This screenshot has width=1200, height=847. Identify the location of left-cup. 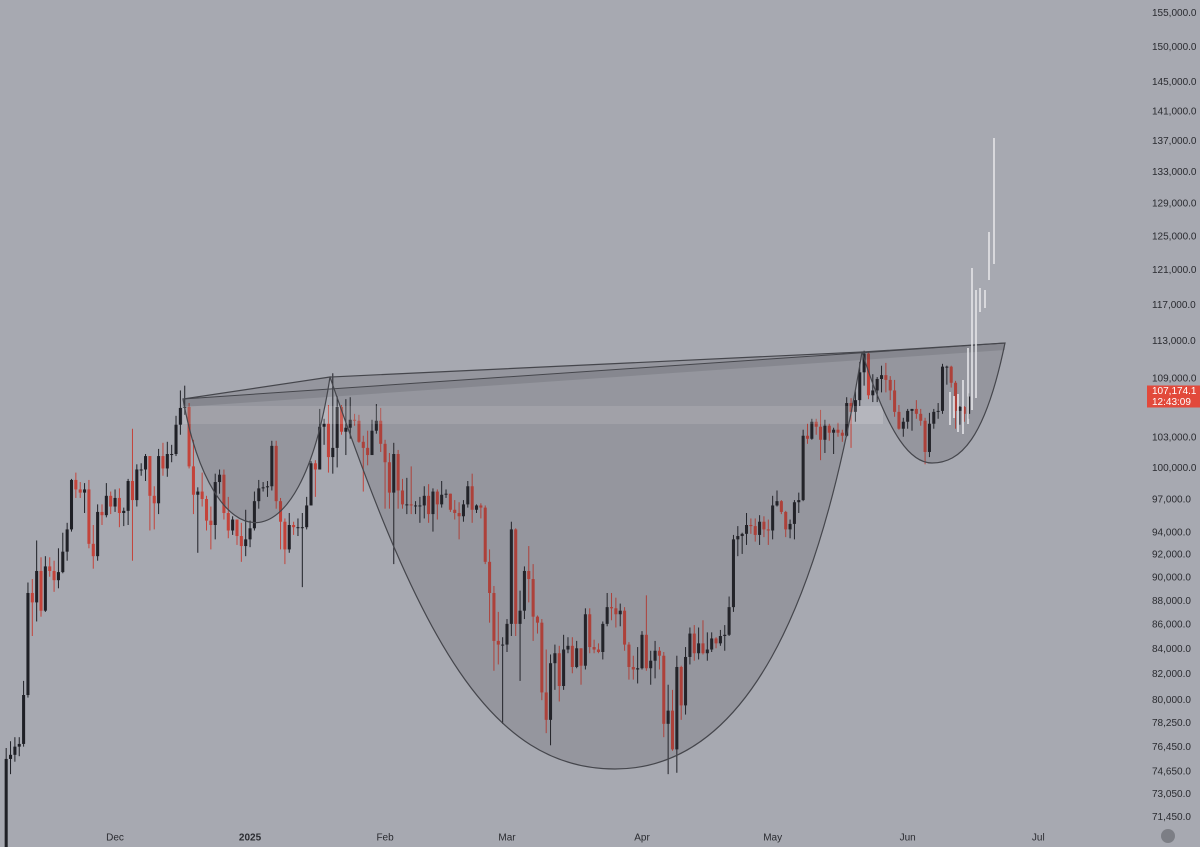
(256, 450).